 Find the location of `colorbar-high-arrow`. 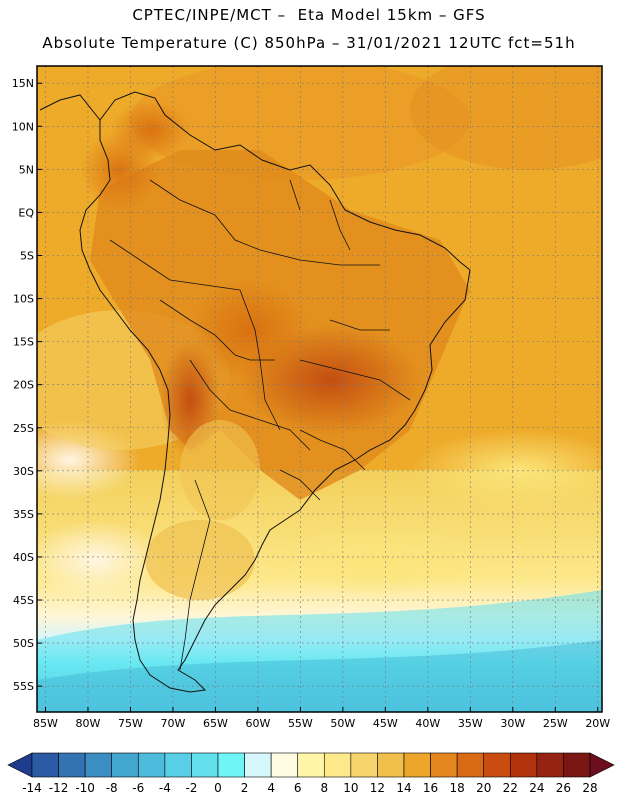

colorbar-high-arrow is located at coordinates (602, 765).